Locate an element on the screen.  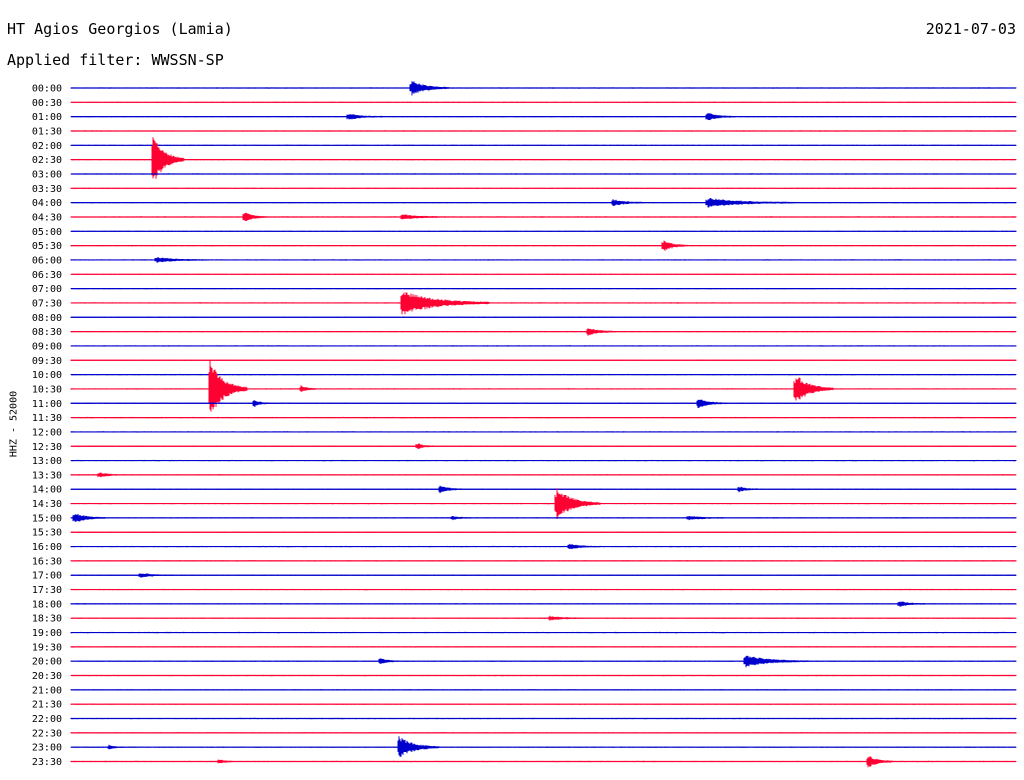
row-time-label: 15:00 is located at coordinates (47, 518).